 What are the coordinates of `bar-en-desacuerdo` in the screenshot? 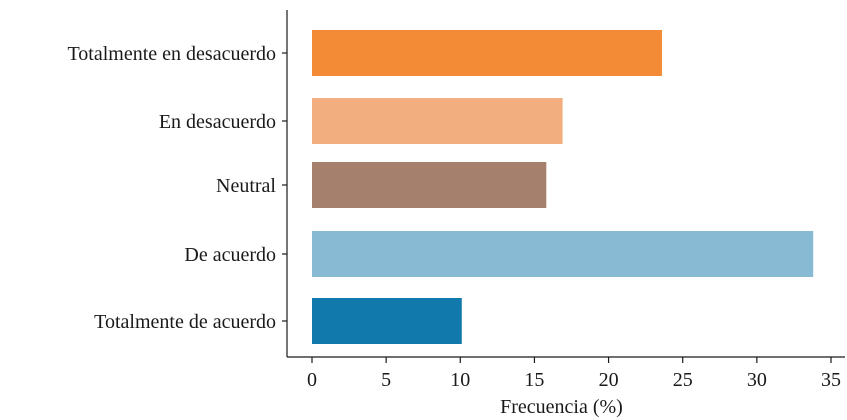 It's located at (437, 121).